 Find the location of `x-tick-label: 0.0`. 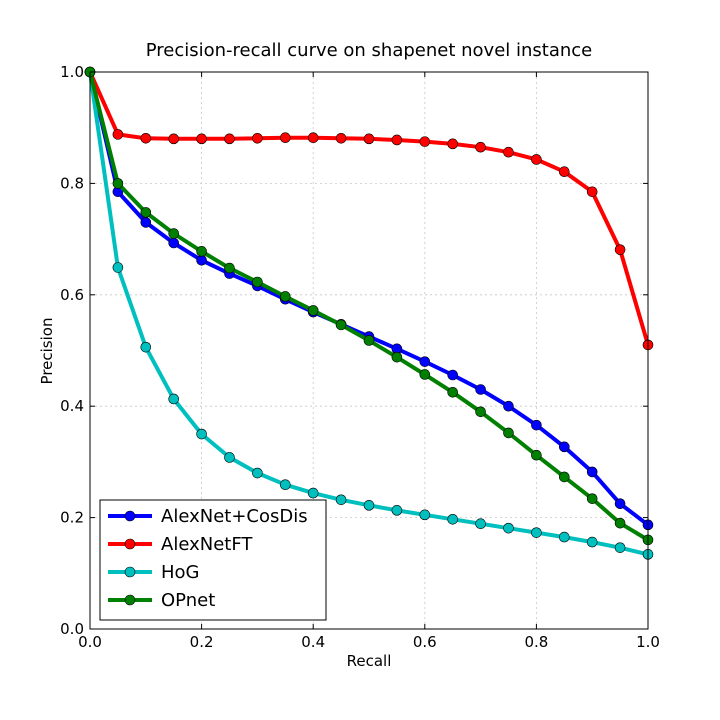

x-tick-label: 0.0 is located at coordinates (90, 642).